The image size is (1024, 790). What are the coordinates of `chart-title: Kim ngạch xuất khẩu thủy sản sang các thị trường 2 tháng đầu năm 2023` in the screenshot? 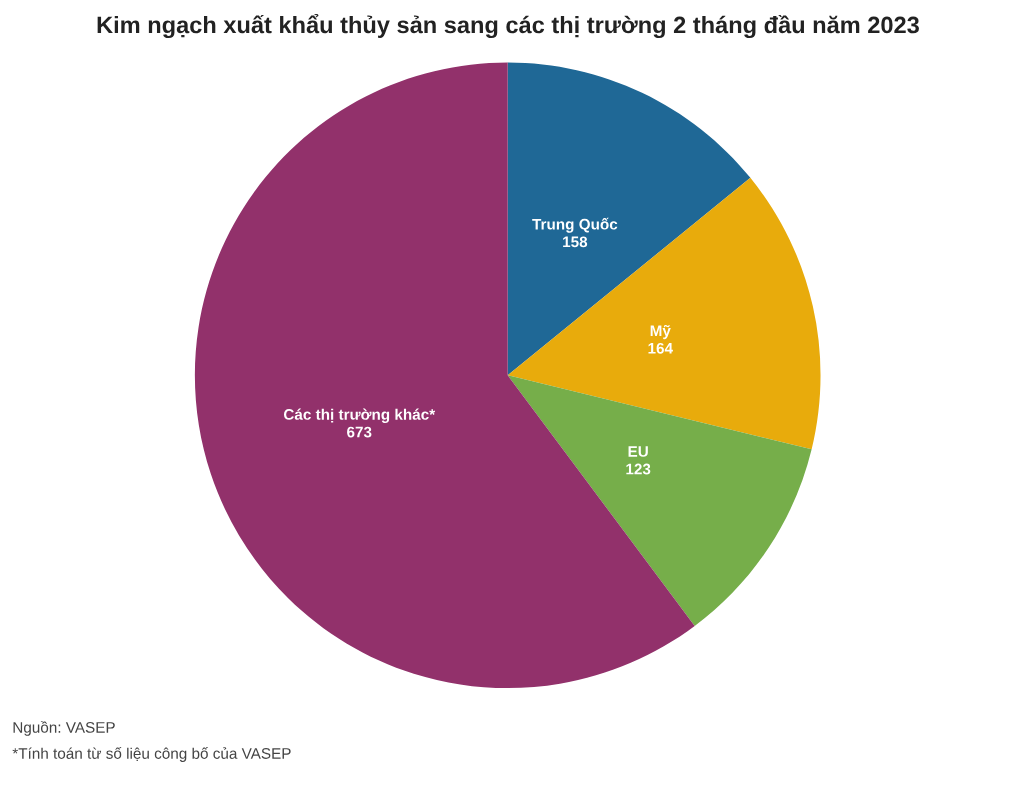 It's located at (508, 26).